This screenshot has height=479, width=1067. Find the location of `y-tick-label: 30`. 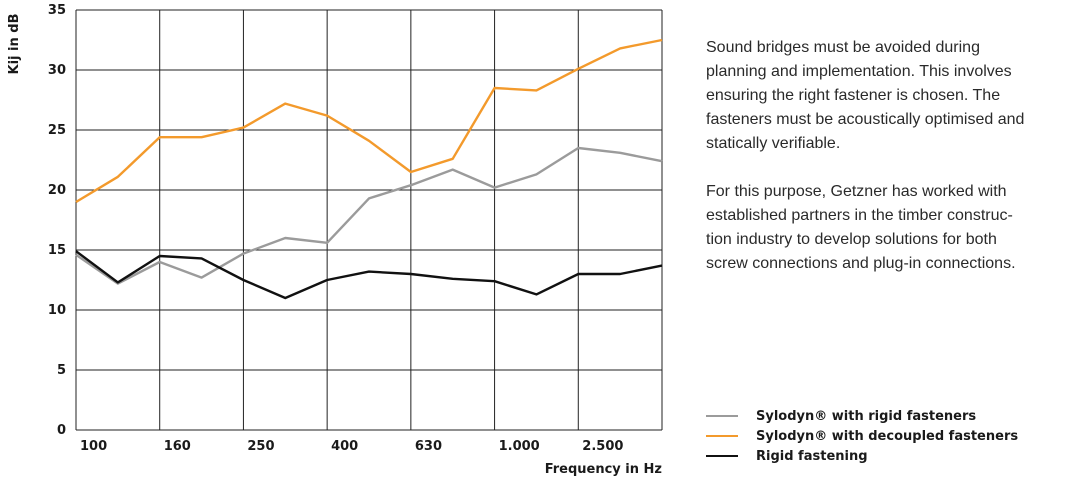

y-tick-label: 30 is located at coordinates (57, 70).